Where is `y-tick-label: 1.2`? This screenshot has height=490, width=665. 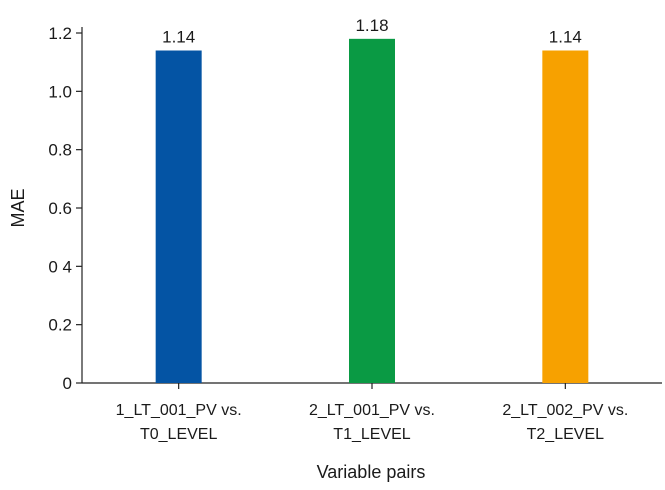
y-tick-label: 1.2 is located at coordinates (60, 33).